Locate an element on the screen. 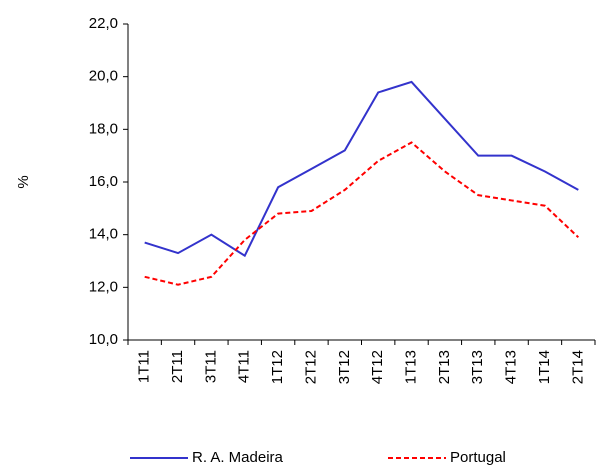  y-tick-label: 14,0 is located at coordinates (103, 234).